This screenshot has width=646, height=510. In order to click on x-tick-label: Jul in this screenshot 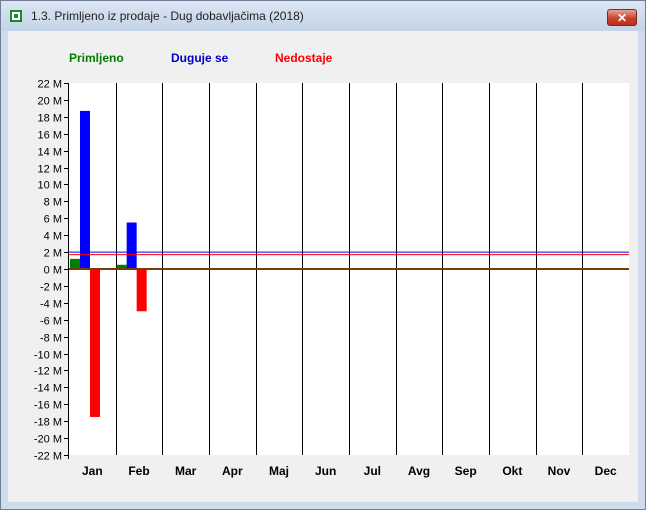, I will do `click(372, 471)`.